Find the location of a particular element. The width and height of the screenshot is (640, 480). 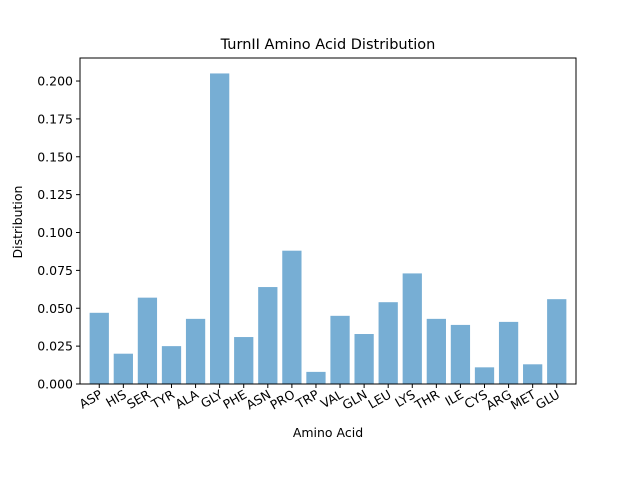

bar-met is located at coordinates (533, 374).